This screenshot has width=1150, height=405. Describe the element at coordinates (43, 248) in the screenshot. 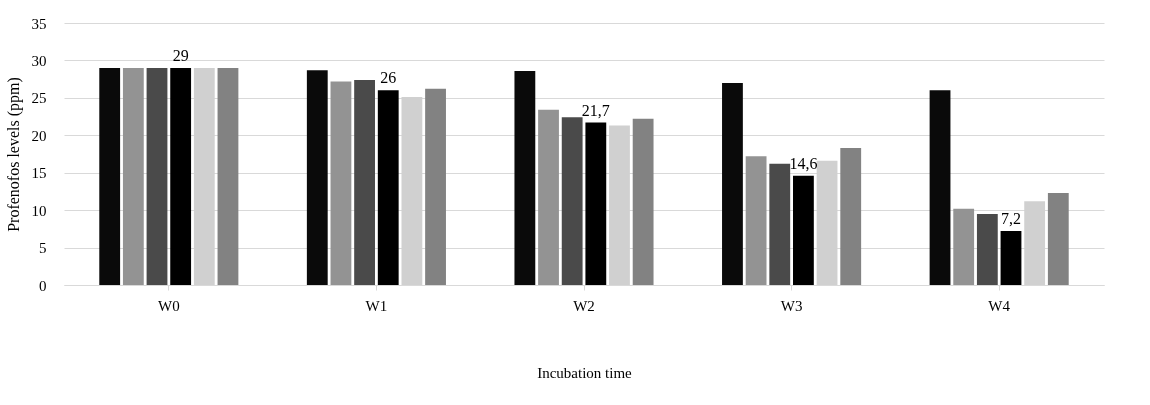

I see `y-tick-label: 5` at that location.